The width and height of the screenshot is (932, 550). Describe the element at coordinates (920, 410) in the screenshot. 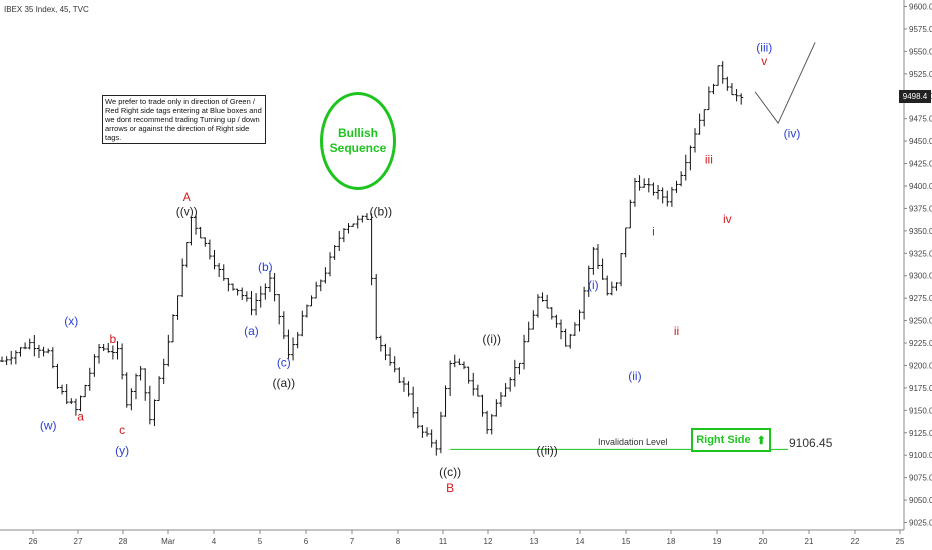

I see `y-tick-label: 9150.0` at that location.